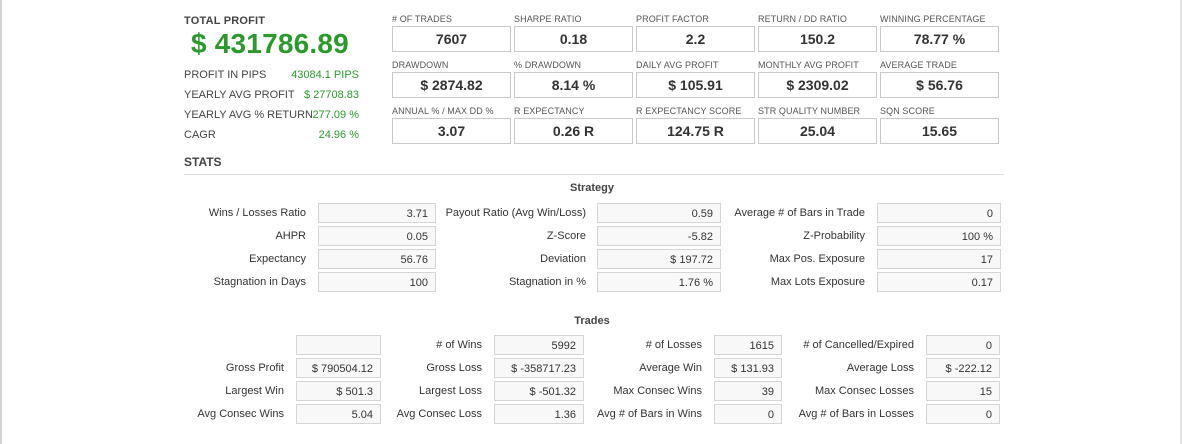  I want to click on metric-card-annual-max-dd: ANNUAL % / MAX DD % 3.07, so click(451, 125).